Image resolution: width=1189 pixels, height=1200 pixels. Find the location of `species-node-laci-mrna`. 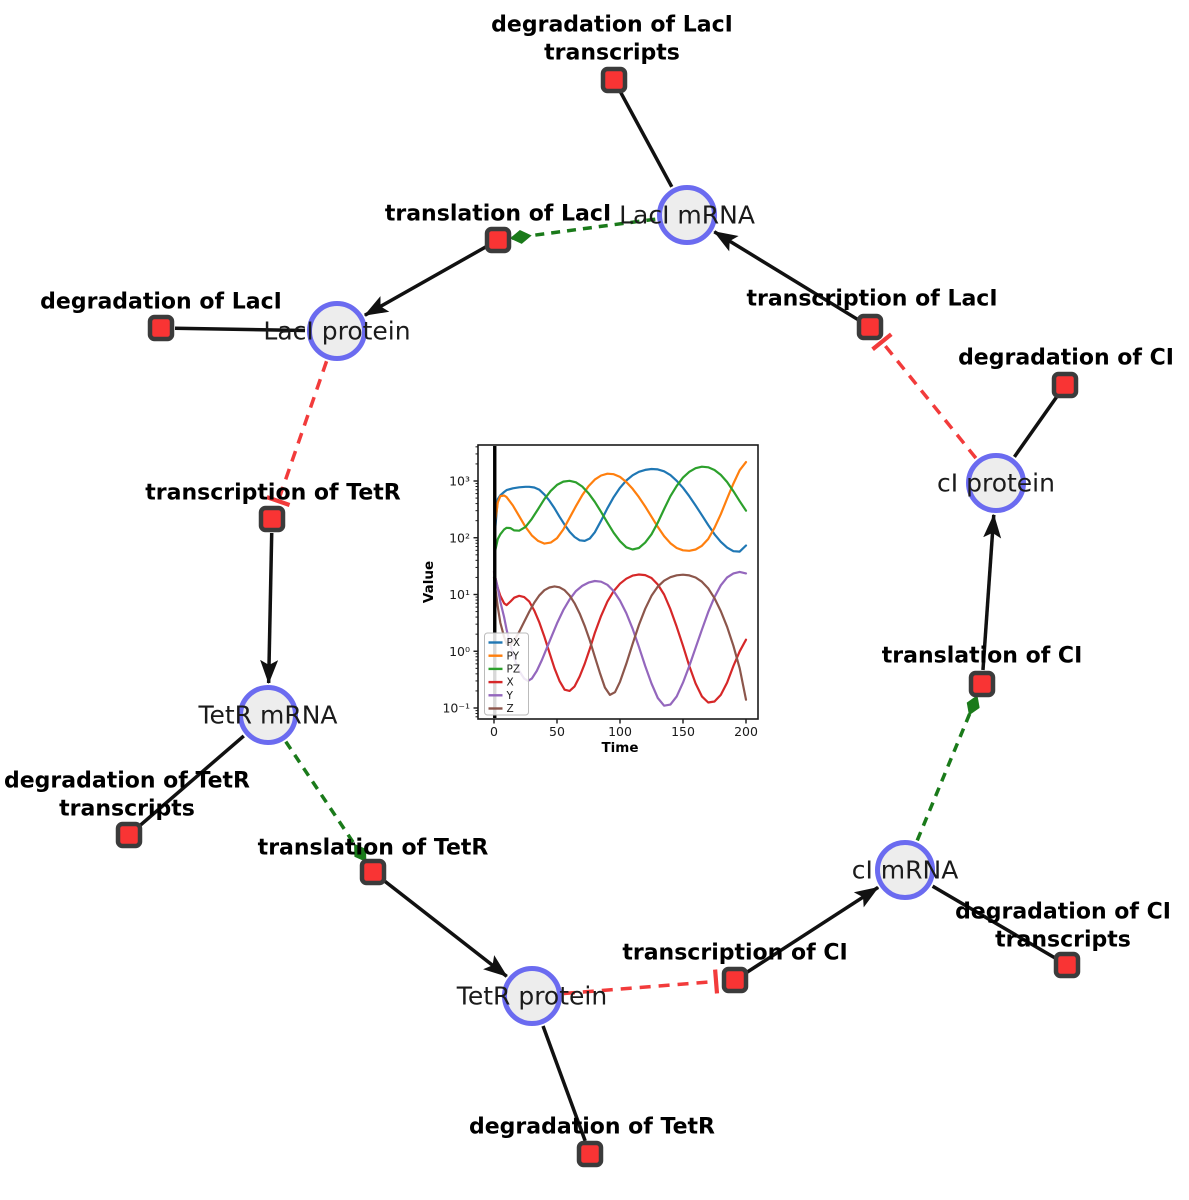

species-node-laci-mrna is located at coordinates (687, 215).